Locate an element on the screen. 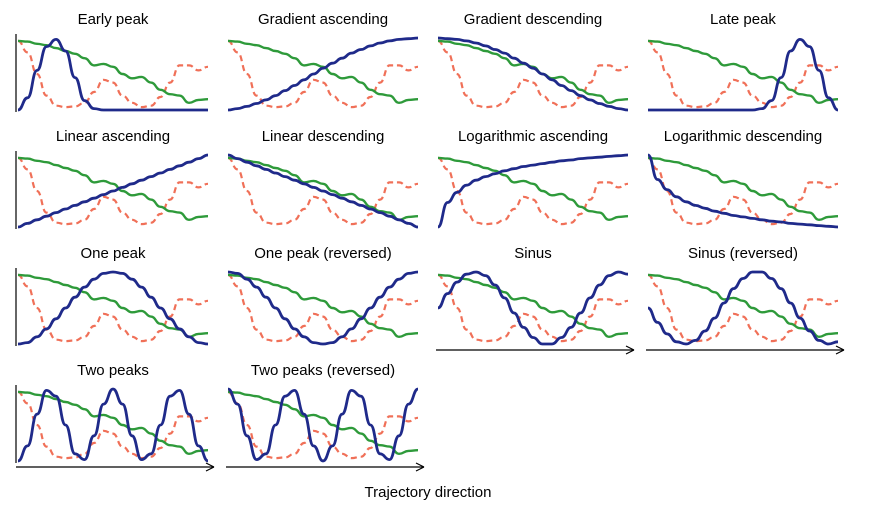 The image size is (875, 506). panel: Sinus (reversed) is located at coordinates (745, 300).